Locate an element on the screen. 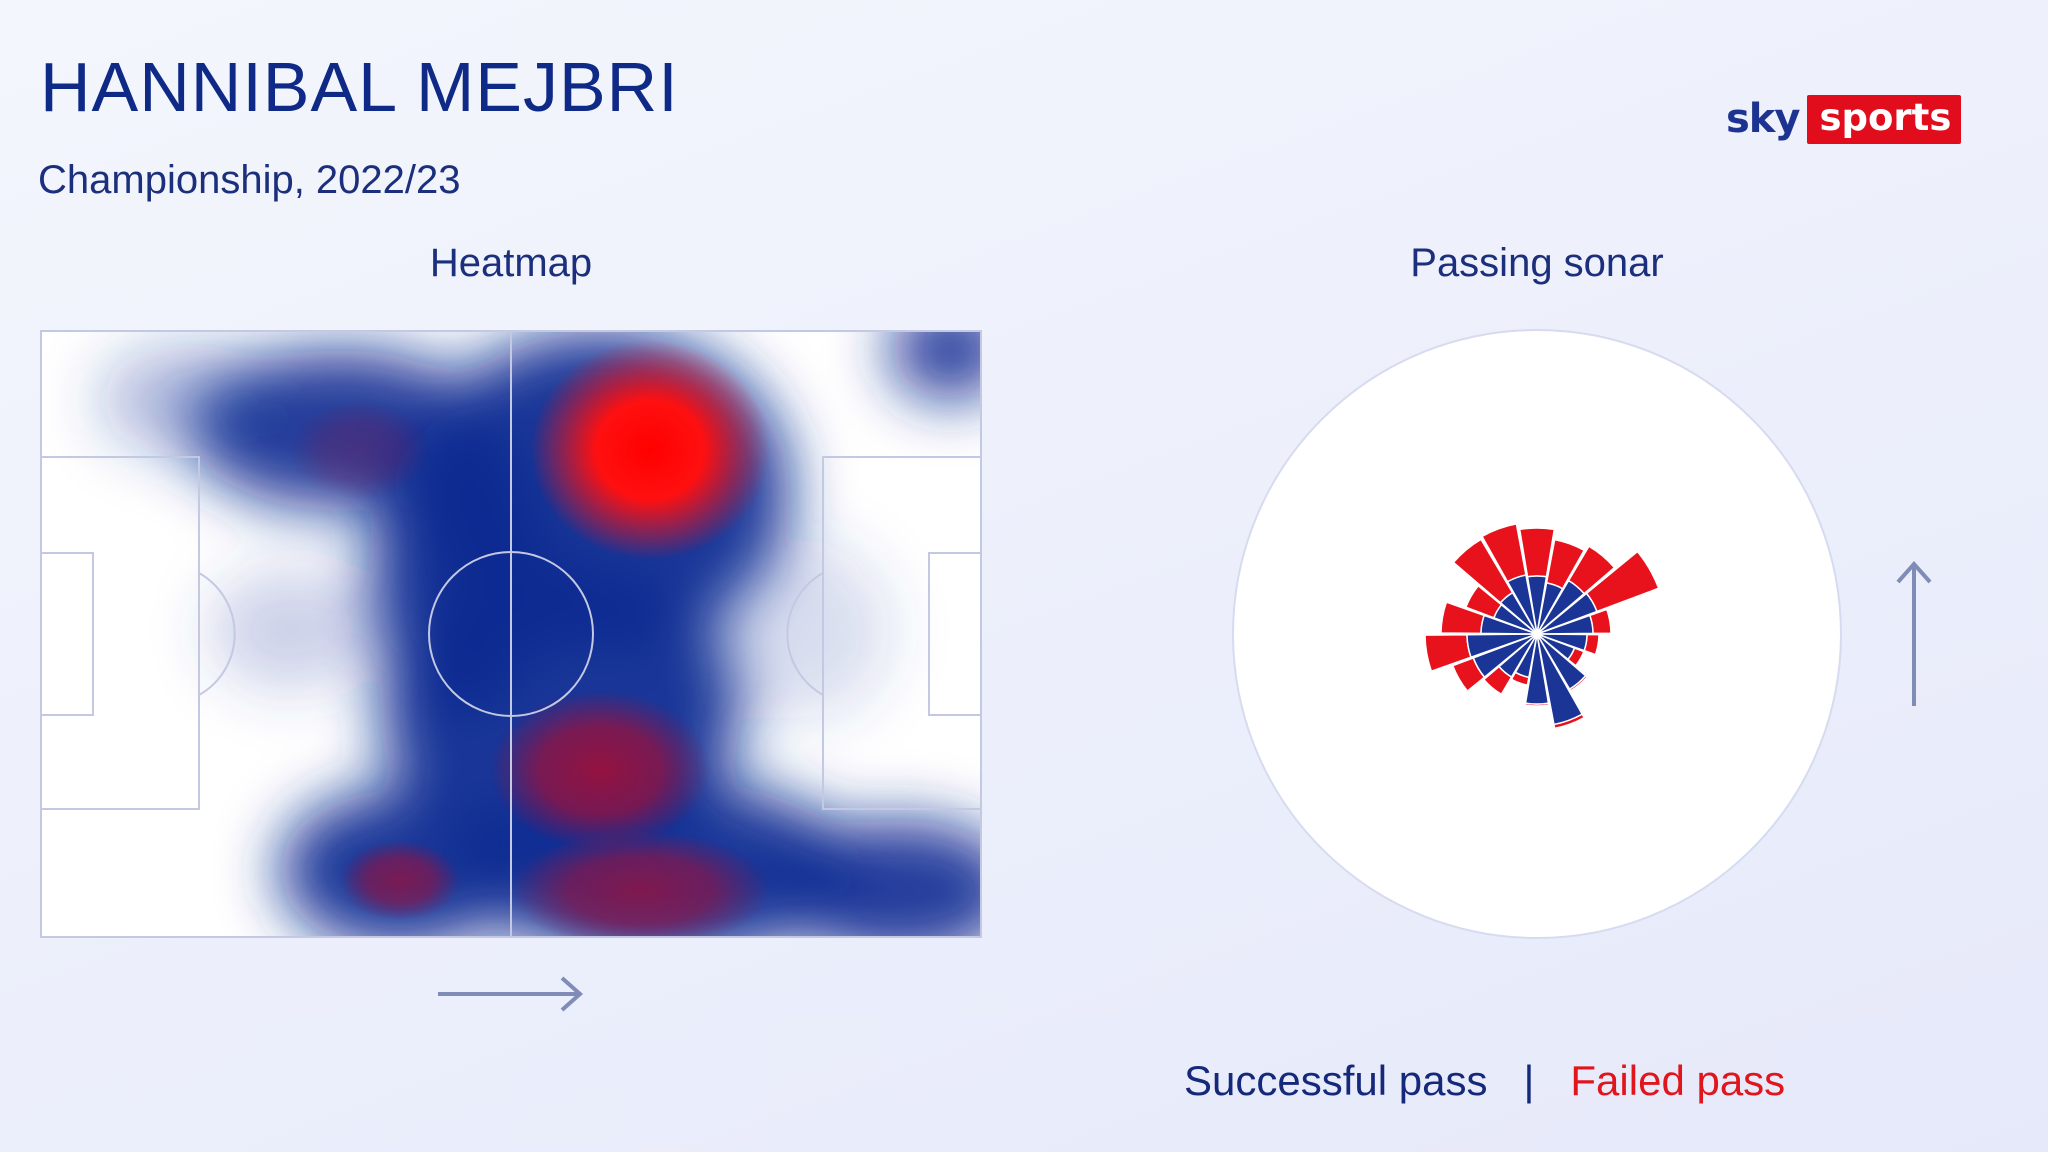  sonar-wedges is located at coordinates (1542, 626).